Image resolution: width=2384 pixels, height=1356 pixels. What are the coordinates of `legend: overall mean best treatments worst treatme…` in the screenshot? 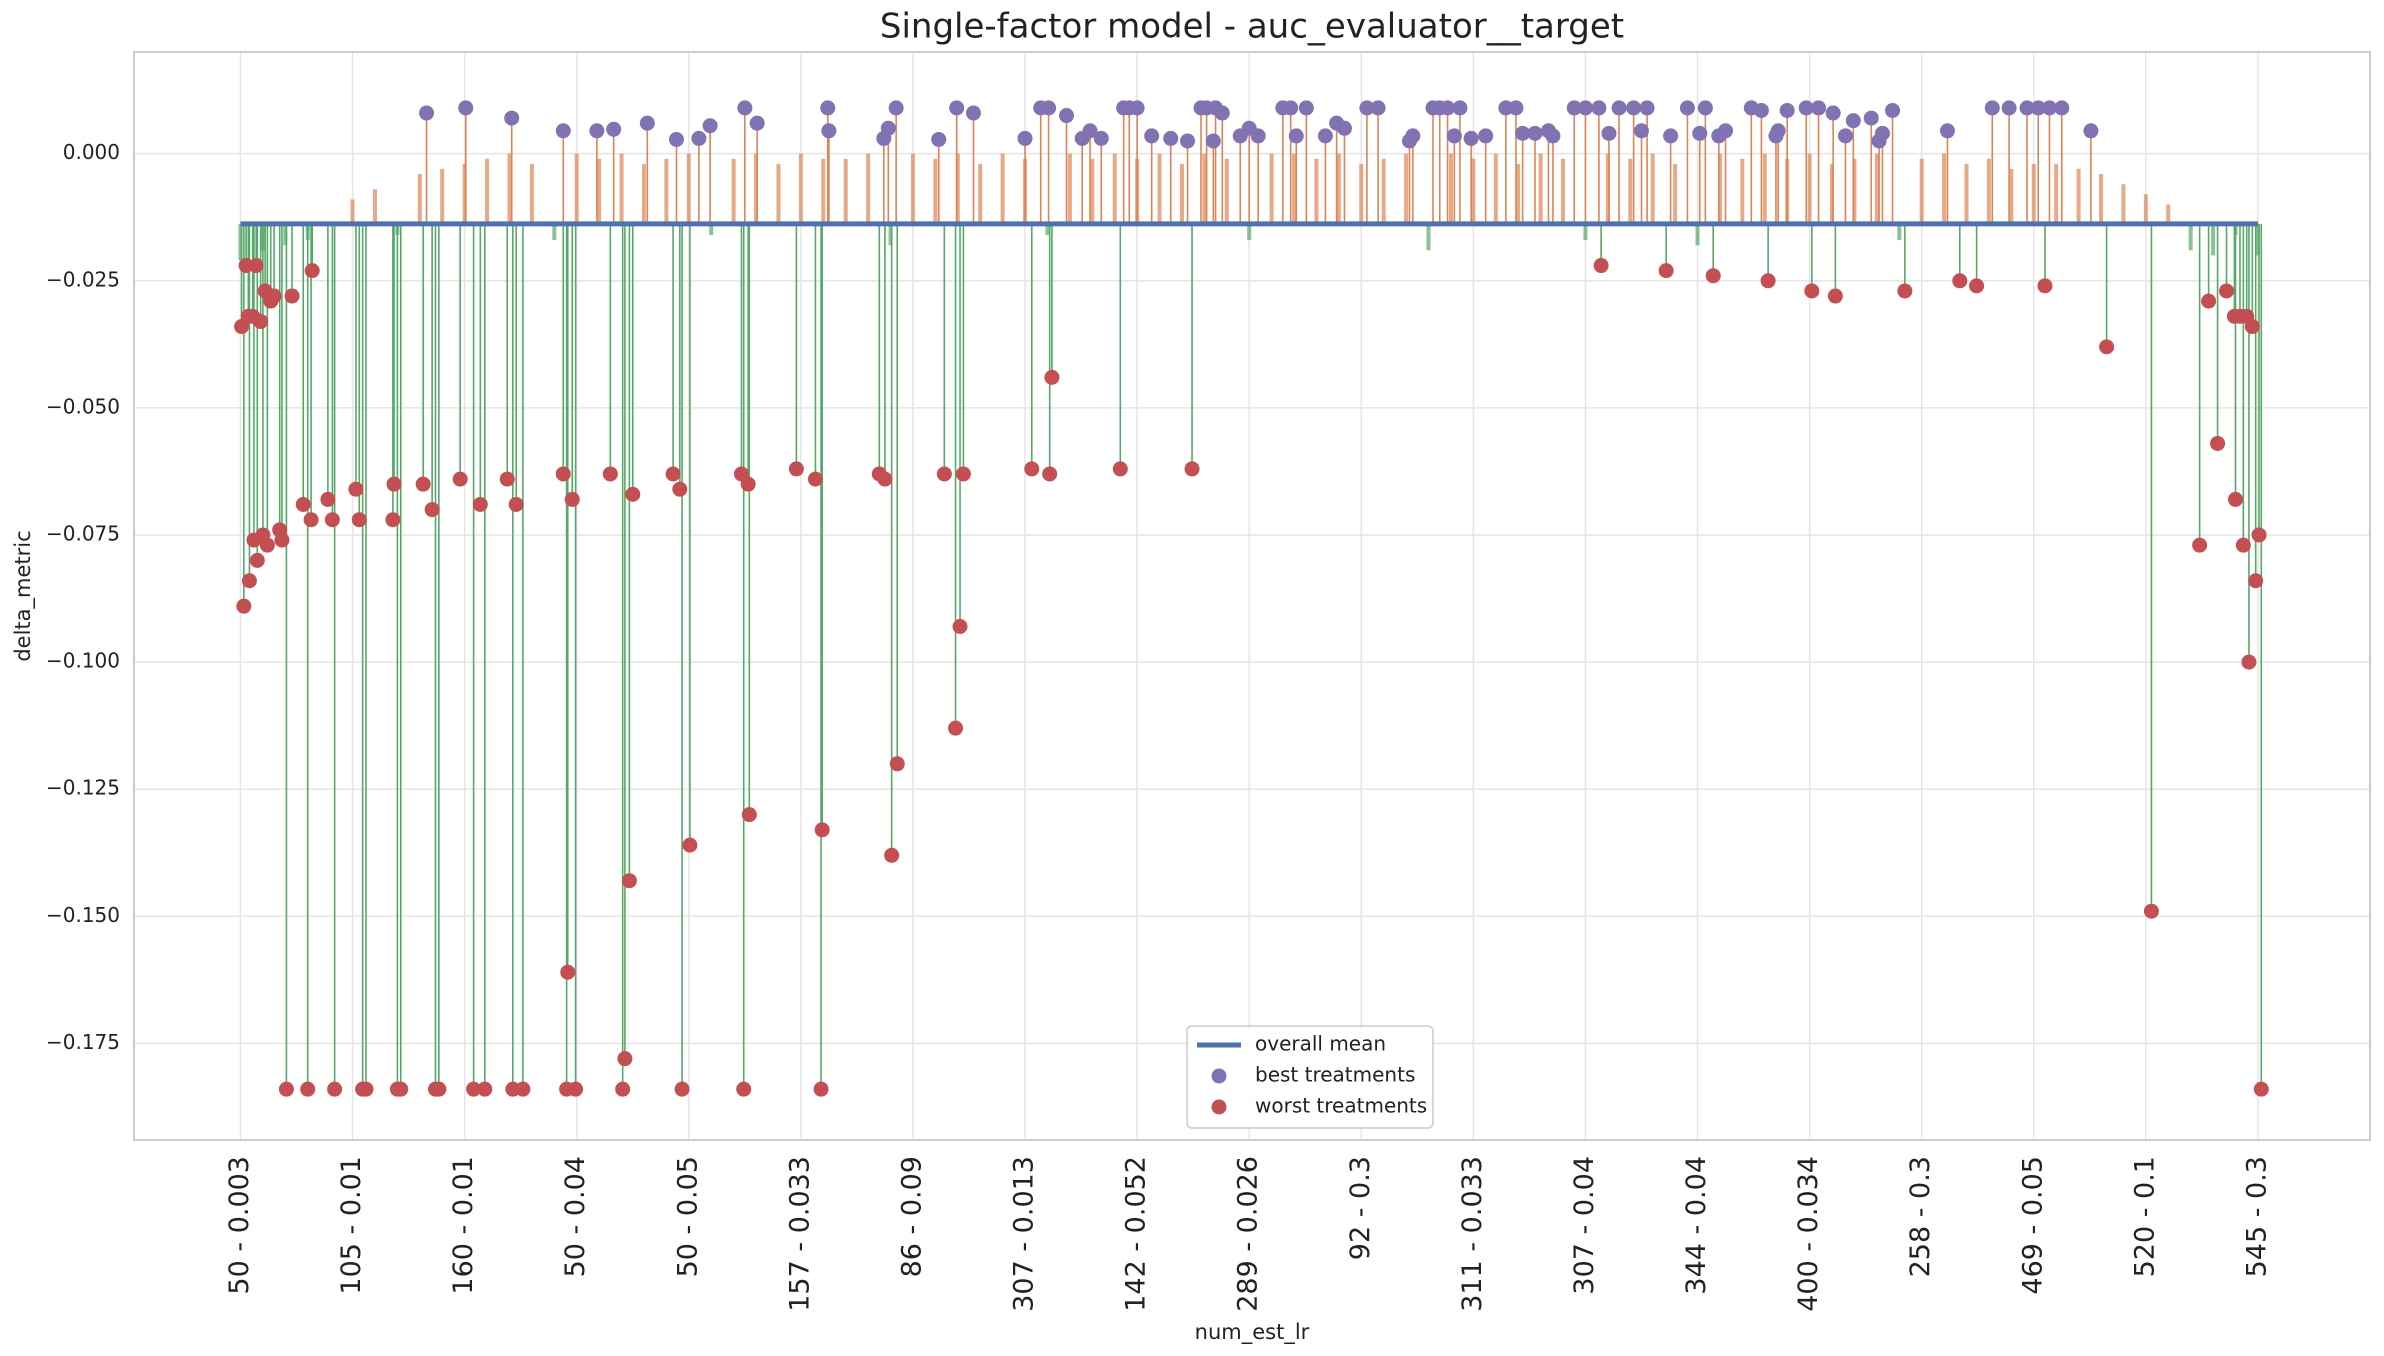 It's located at (1310, 1077).